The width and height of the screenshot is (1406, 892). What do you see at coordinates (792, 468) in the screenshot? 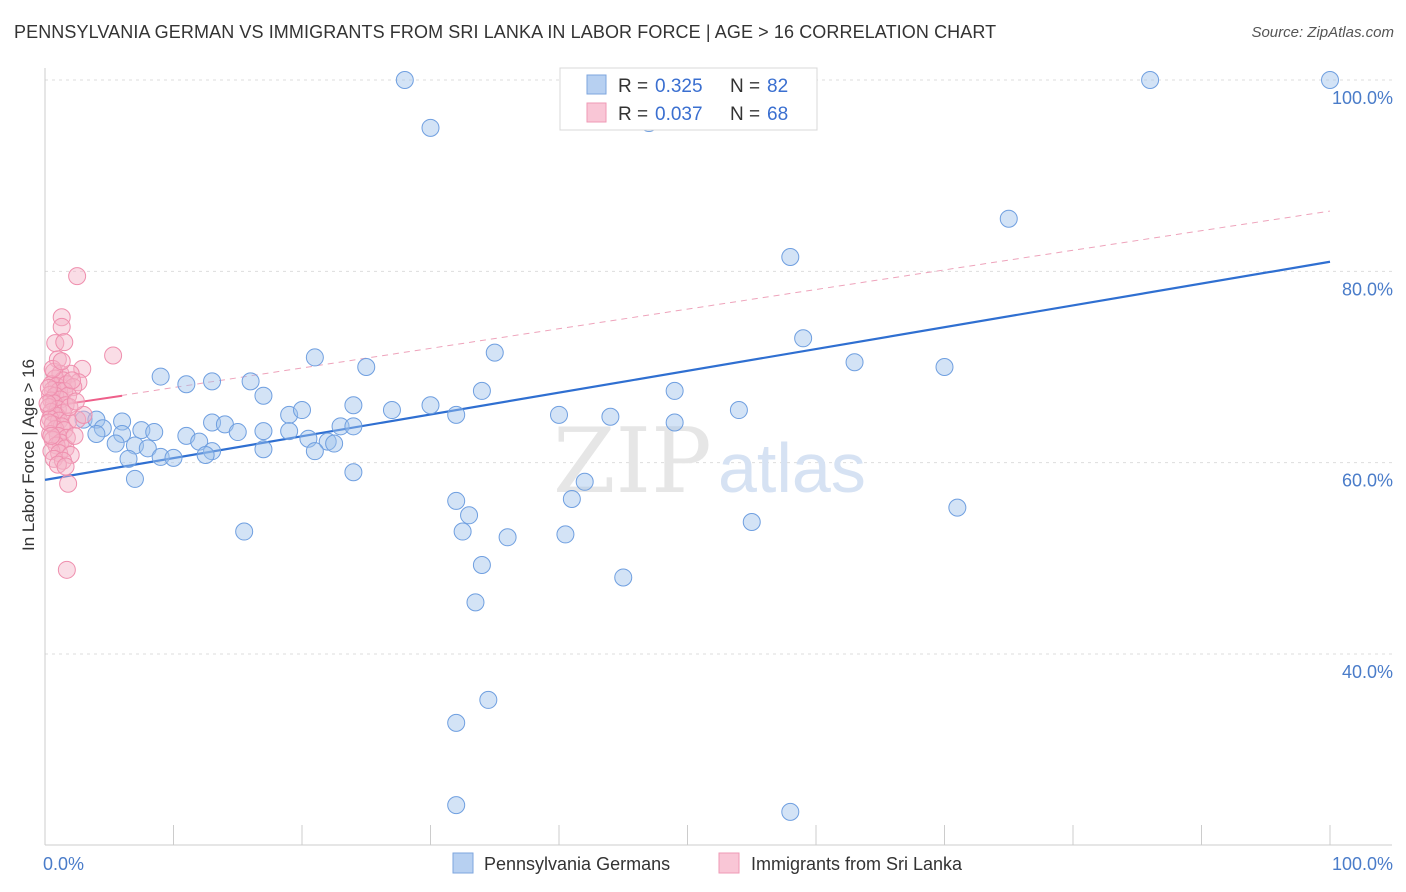
I see `watermark-atlas: atlas` at bounding box center [792, 468].